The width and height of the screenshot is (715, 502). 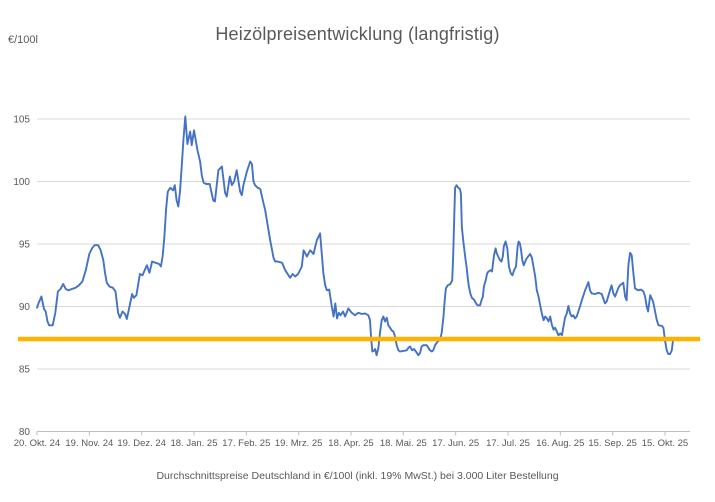 What do you see at coordinates (25, 245) in the screenshot?
I see `y-tick-label: 95` at bounding box center [25, 245].